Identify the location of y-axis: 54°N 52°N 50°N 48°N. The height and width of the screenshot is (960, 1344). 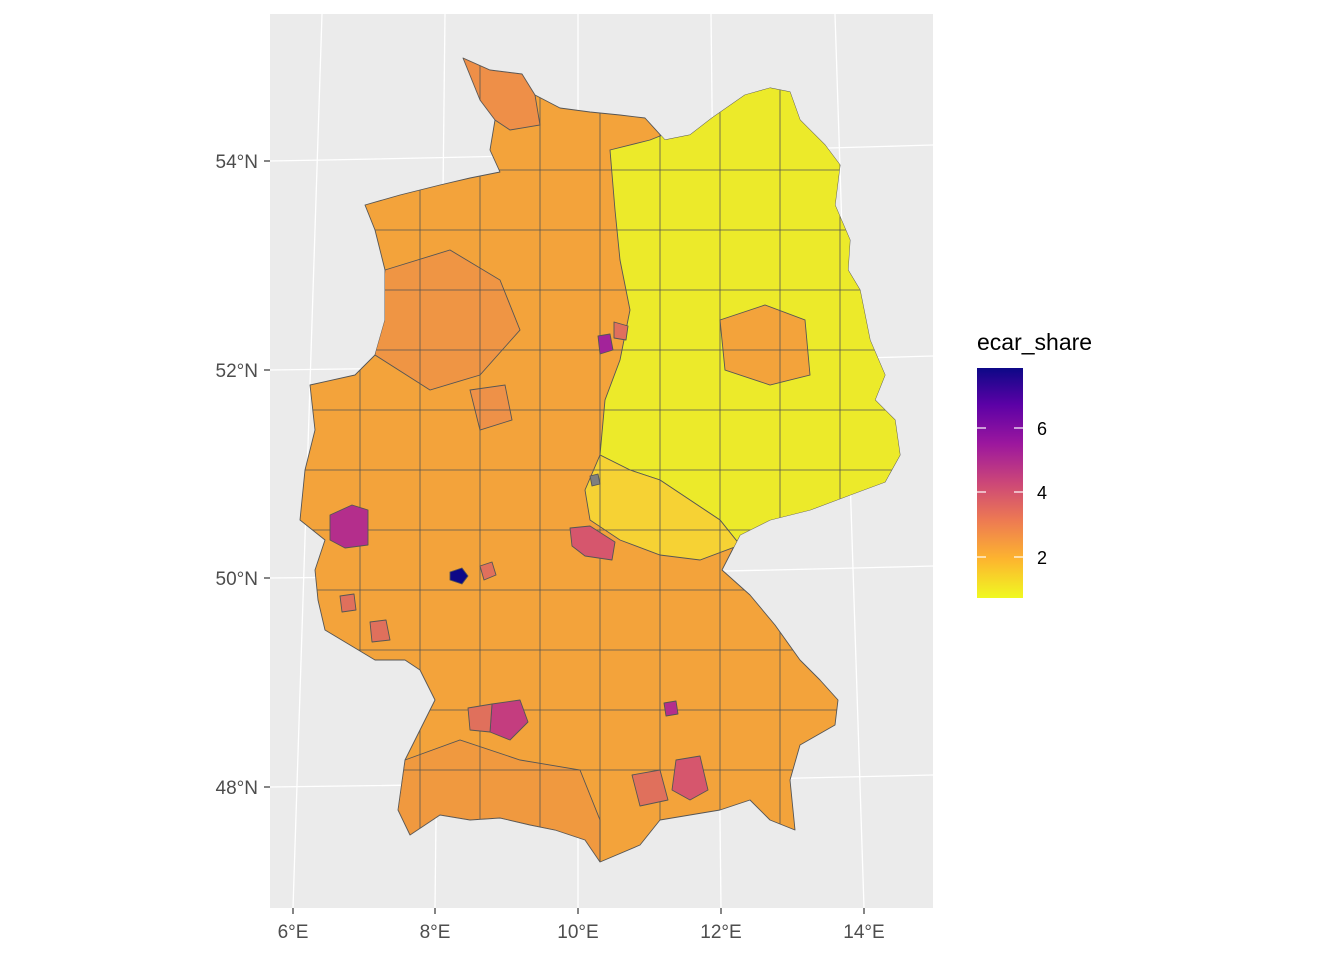
(243, 475).